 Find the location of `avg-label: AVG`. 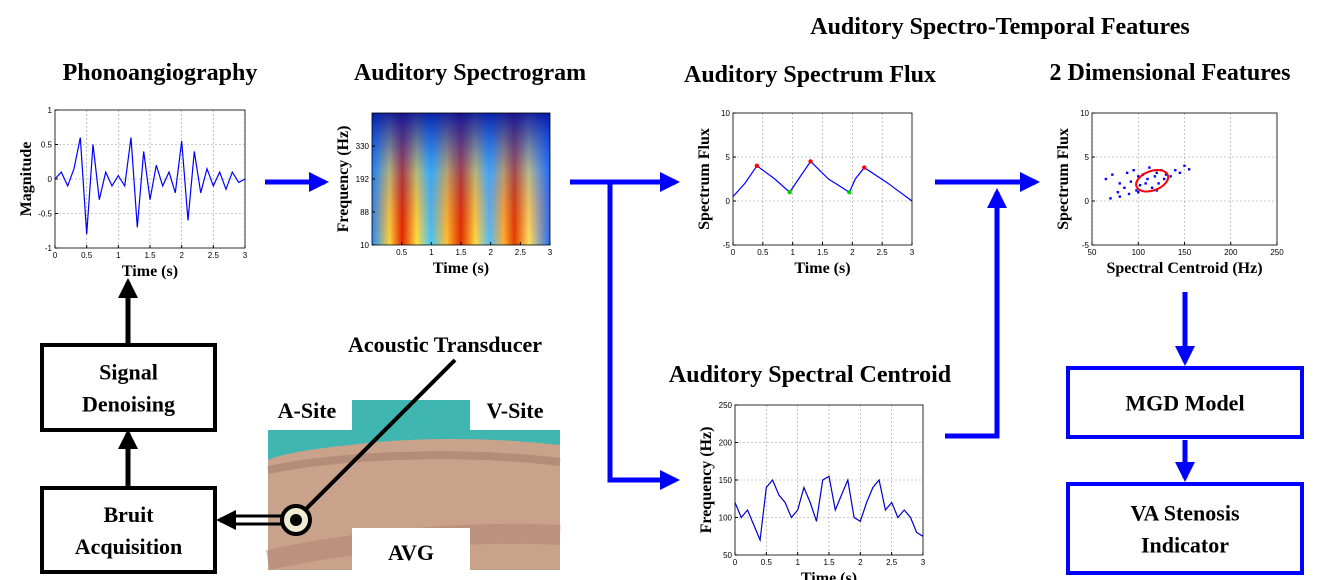

avg-label: AVG is located at coordinates (411, 552).